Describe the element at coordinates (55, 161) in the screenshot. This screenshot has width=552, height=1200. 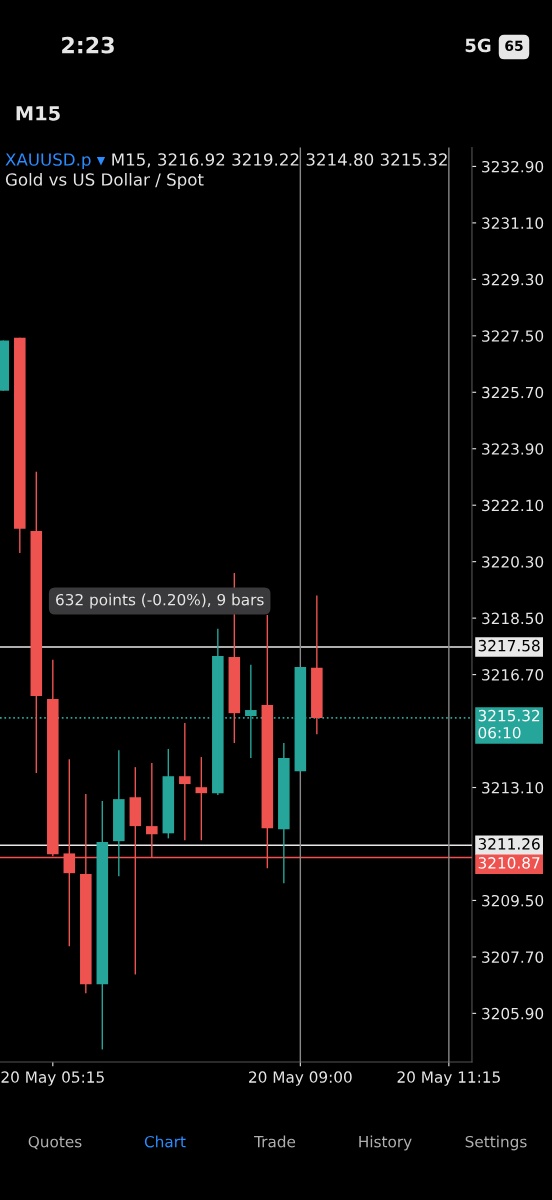
I see `chart-title: XAUUSD.p ▾` at that location.